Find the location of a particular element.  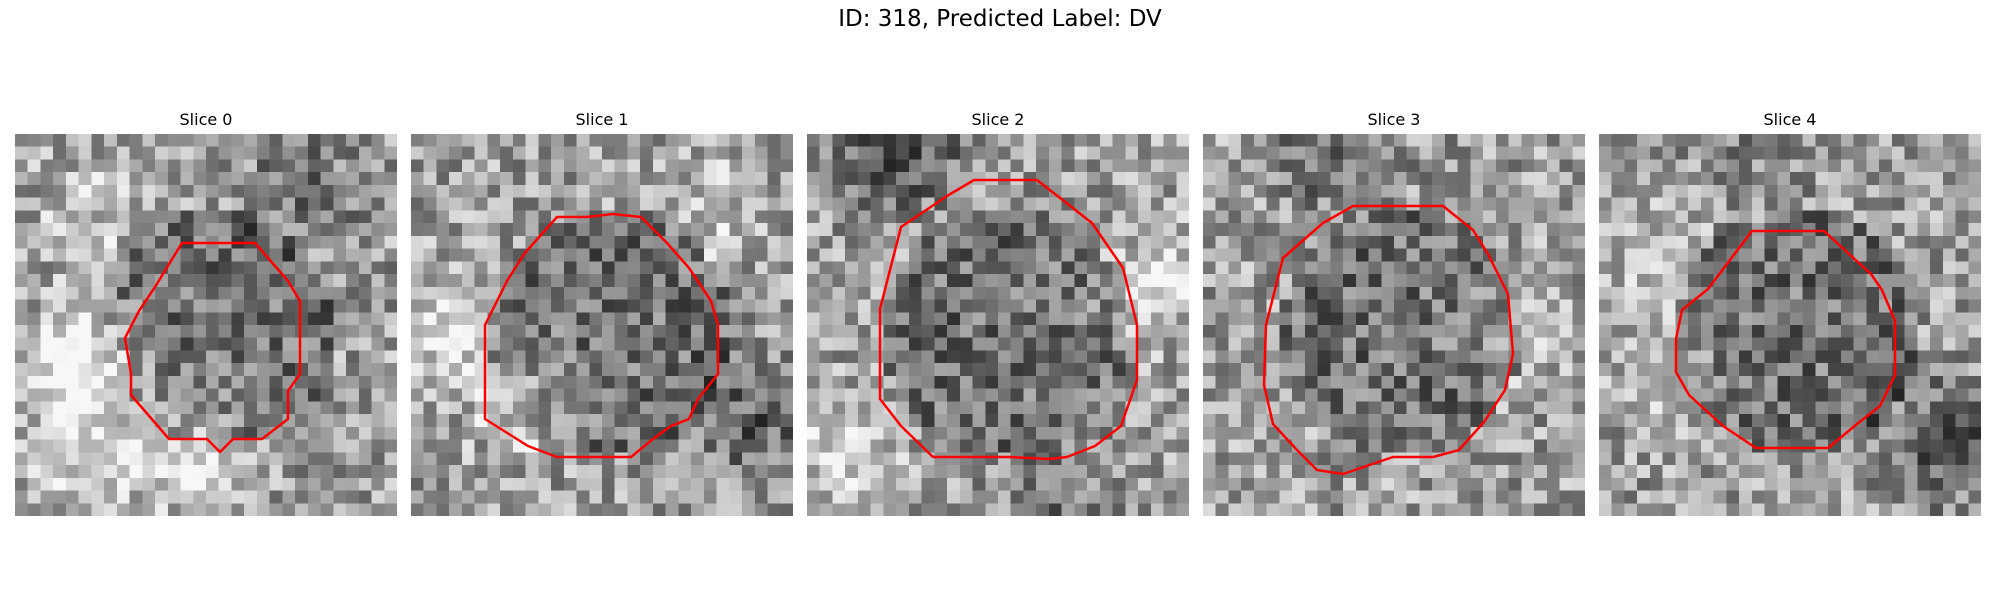

slice-title-2: Slice 2 is located at coordinates (998, 119).